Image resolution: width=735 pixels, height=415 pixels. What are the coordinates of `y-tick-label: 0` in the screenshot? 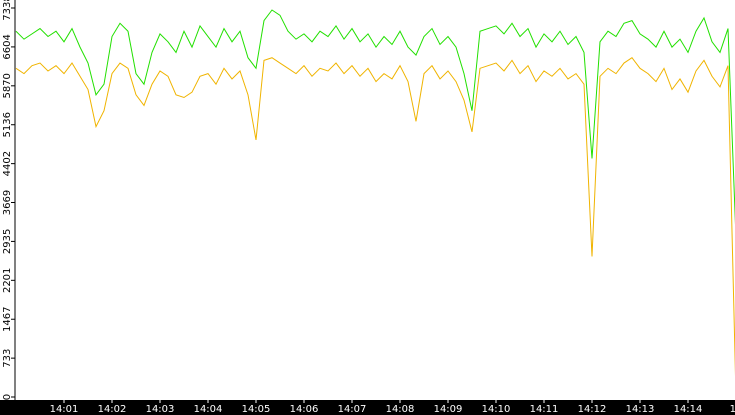 It's located at (7, 397).